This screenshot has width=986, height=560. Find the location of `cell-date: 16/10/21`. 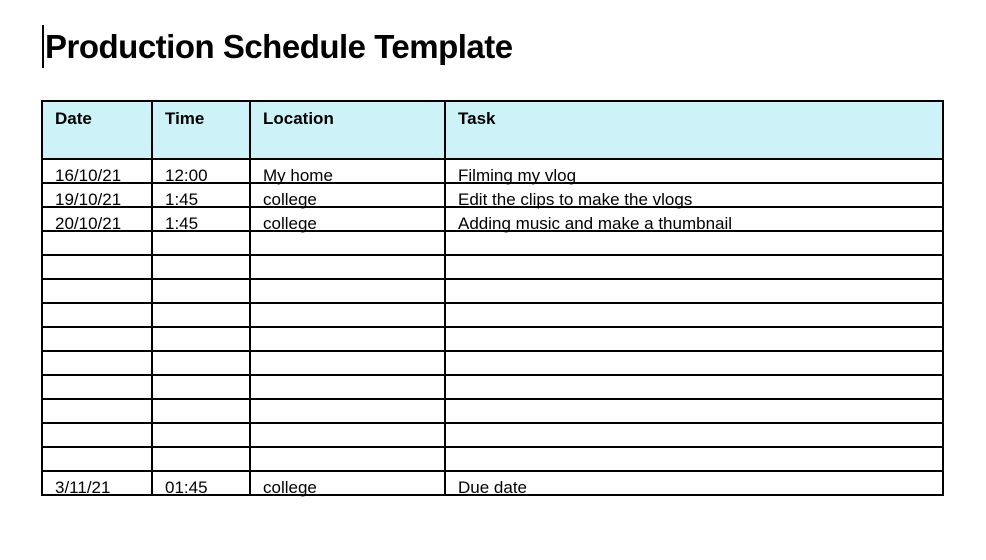

cell-date: 16/10/21 is located at coordinates (97, 171).